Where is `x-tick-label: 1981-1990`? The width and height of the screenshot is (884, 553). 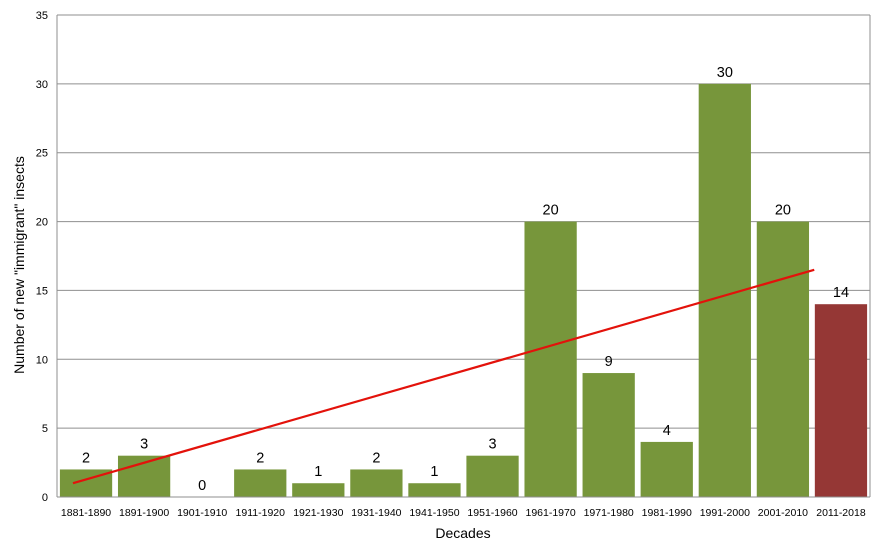 x-tick-label: 1981-1990 is located at coordinates (667, 513).